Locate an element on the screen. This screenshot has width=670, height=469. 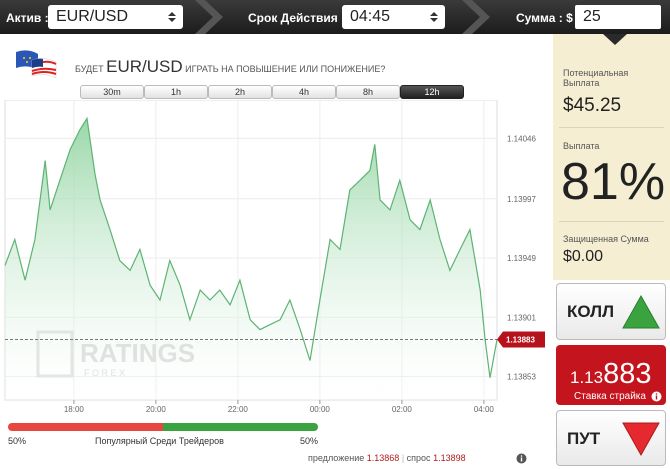
up-arrow is located at coordinates (641, 311).